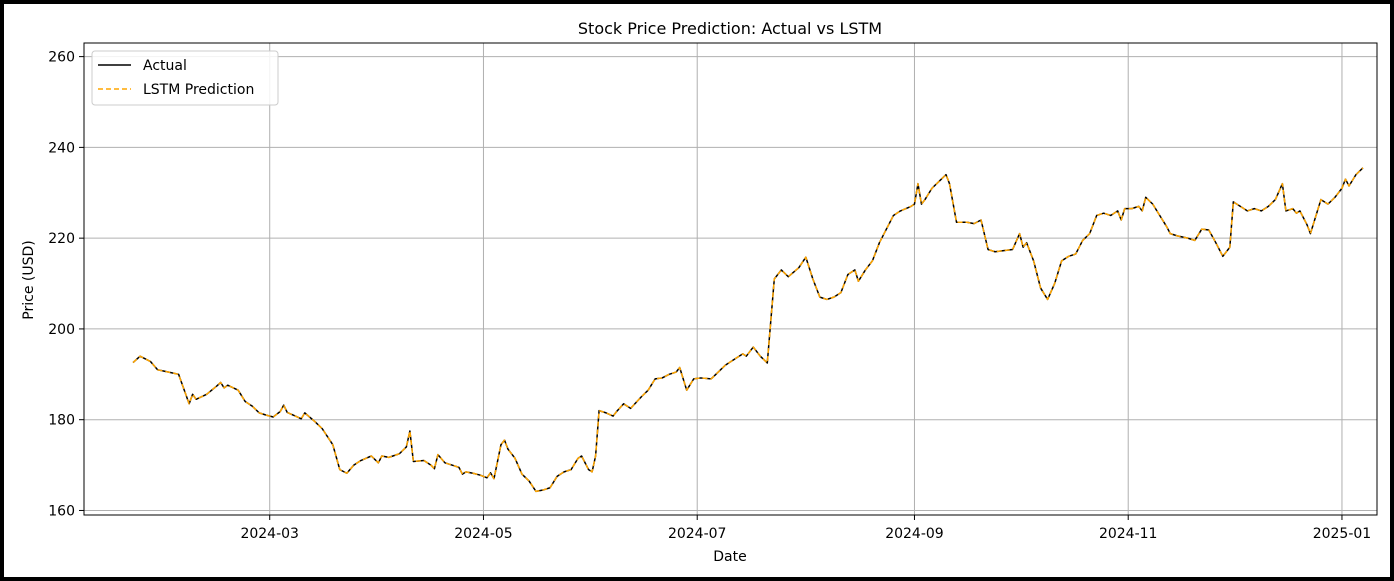 Image resolution: width=1394 pixels, height=581 pixels. What do you see at coordinates (729, 557) in the screenshot?
I see `x-axis-label: Date` at bounding box center [729, 557].